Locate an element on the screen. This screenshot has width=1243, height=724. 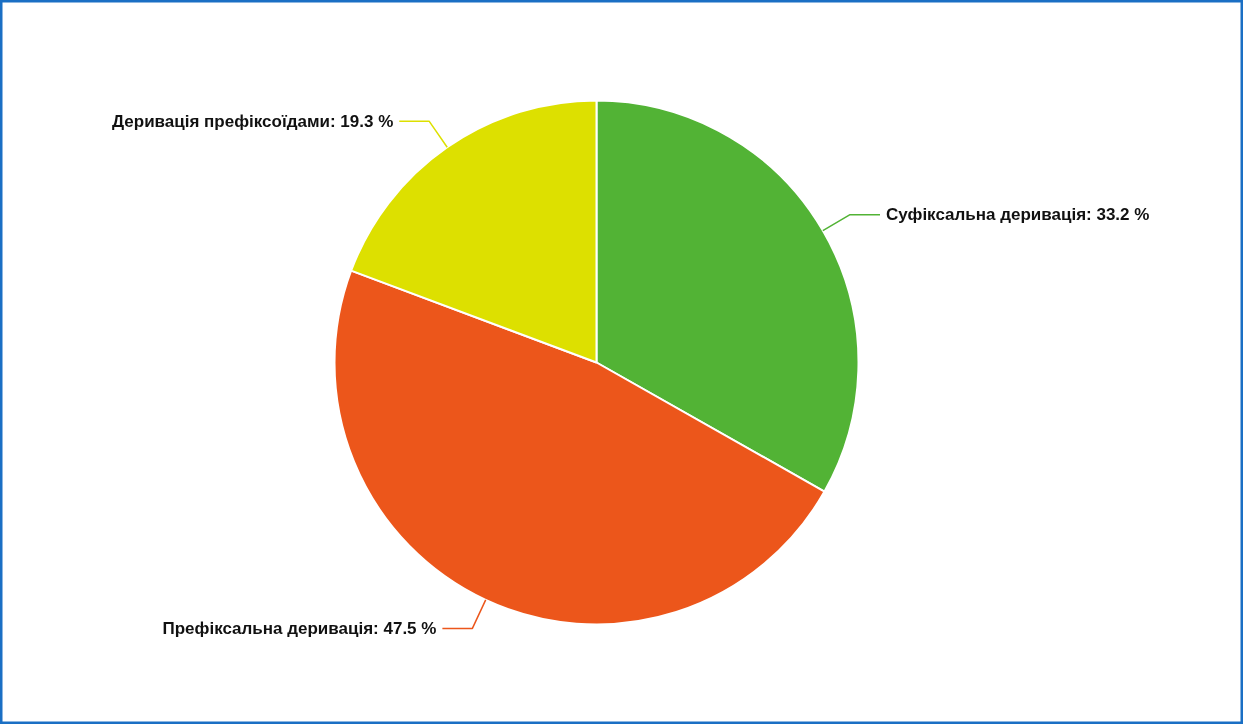
slice-label: Префіксальна деривація: 47.5 % is located at coordinates (299, 628).